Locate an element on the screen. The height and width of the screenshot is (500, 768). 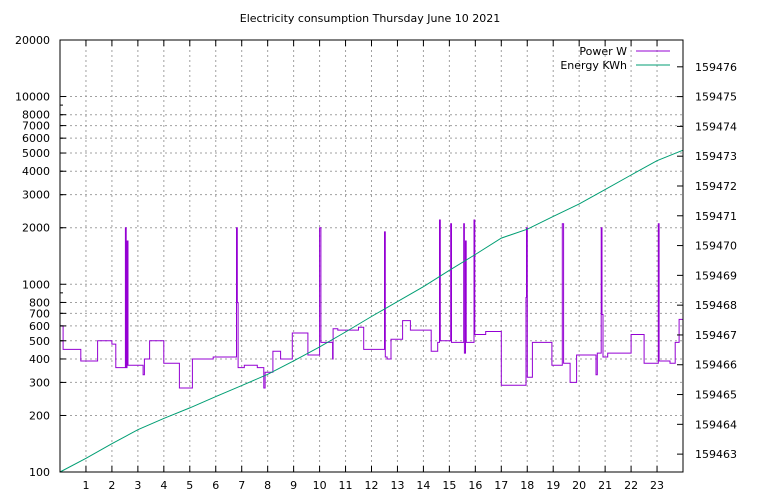
x-tick-label: 11 is located at coordinates (346, 485).